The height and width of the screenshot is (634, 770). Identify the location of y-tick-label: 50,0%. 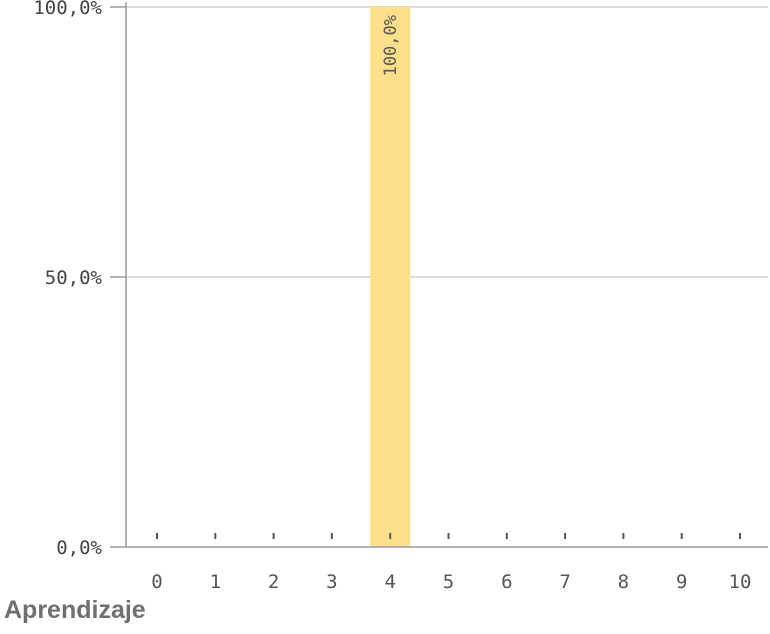
(74, 278).